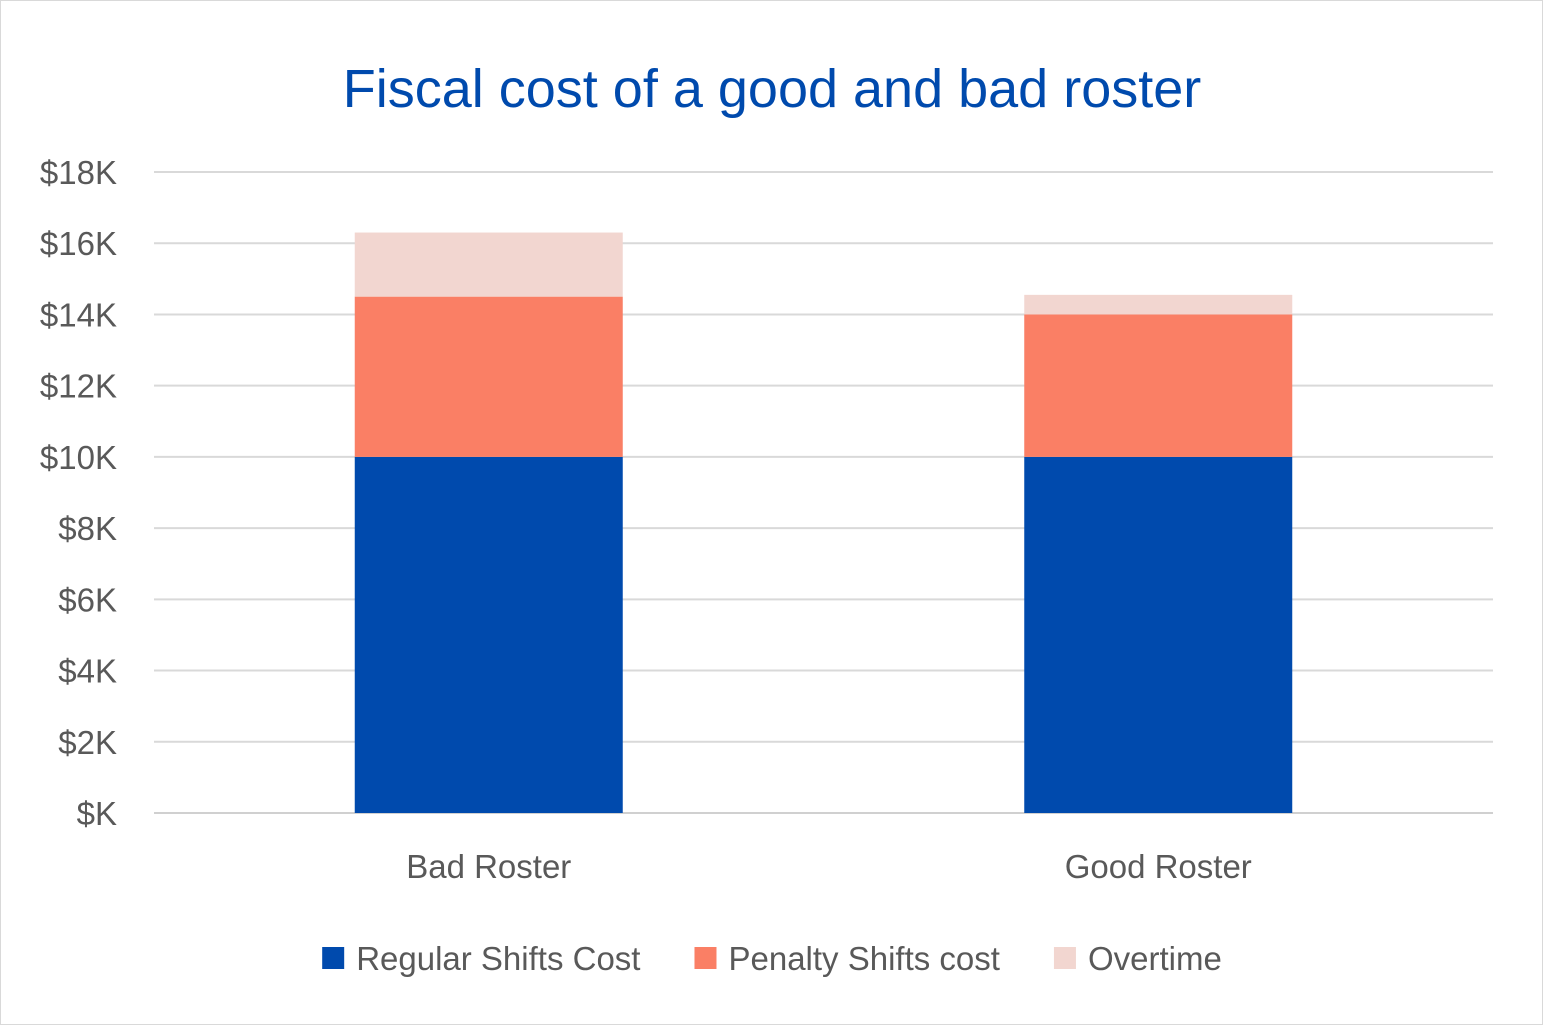 This screenshot has height=1026, width=1543. Describe the element at coordinates (78, 314) in the screenshot. I see `y-tick-label: $14K` at that location.